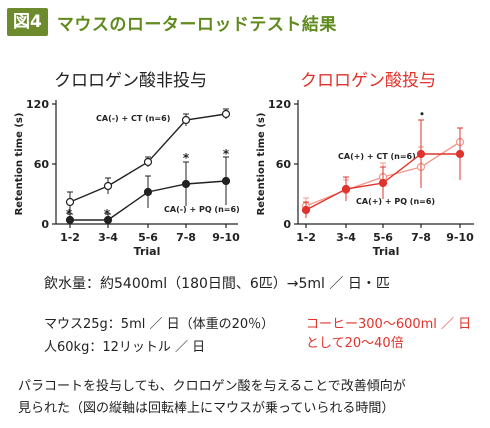 This screenshot has width=490, height=428. What do you see at coordinates (212, 386) in the screenshot?
I see `caption-line1: パラコートを投与しても、クロロゲン酸を与えることで改善傾向が` at bounding box center [212, 386].